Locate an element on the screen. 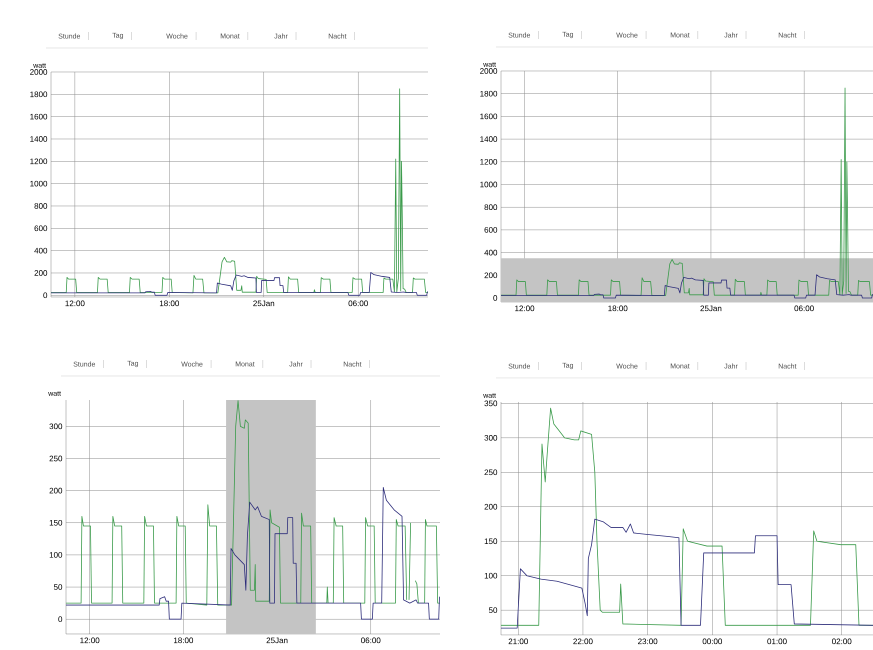 Image resolution: width=873 pixels, height=650 pixels. y-tick-label: 350 is located at coordinates (491, 403).